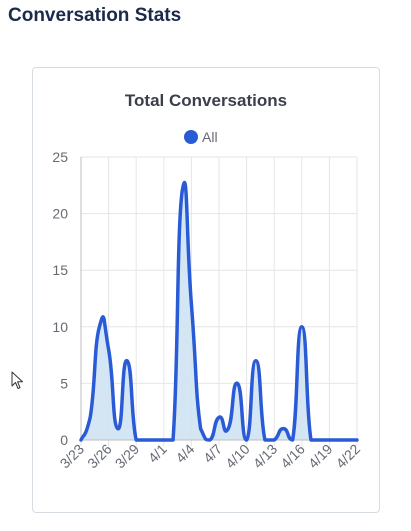 The image size is (411, 531). Describe the element at coordinates (17, 380) in the screenshot. I see `mouse-cursor-icon` at that location.